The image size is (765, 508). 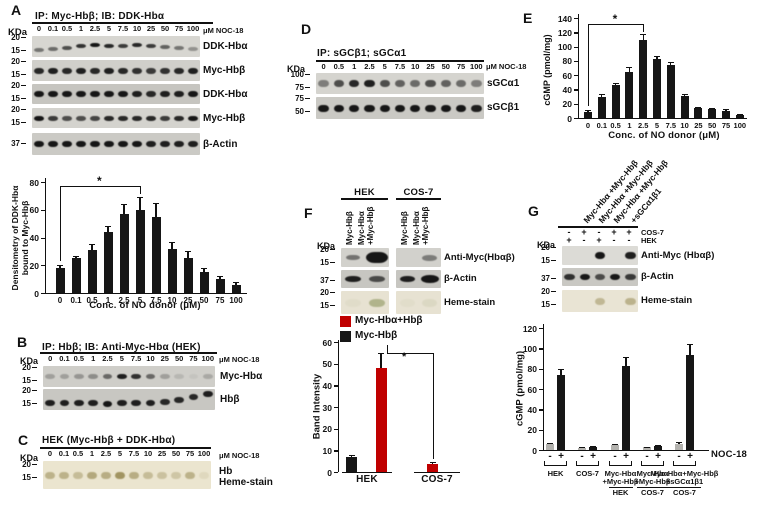 What do you see at coordinates (23, 143) in the screenshot?
I see `kda-dash` at bounding box center [23, 143].